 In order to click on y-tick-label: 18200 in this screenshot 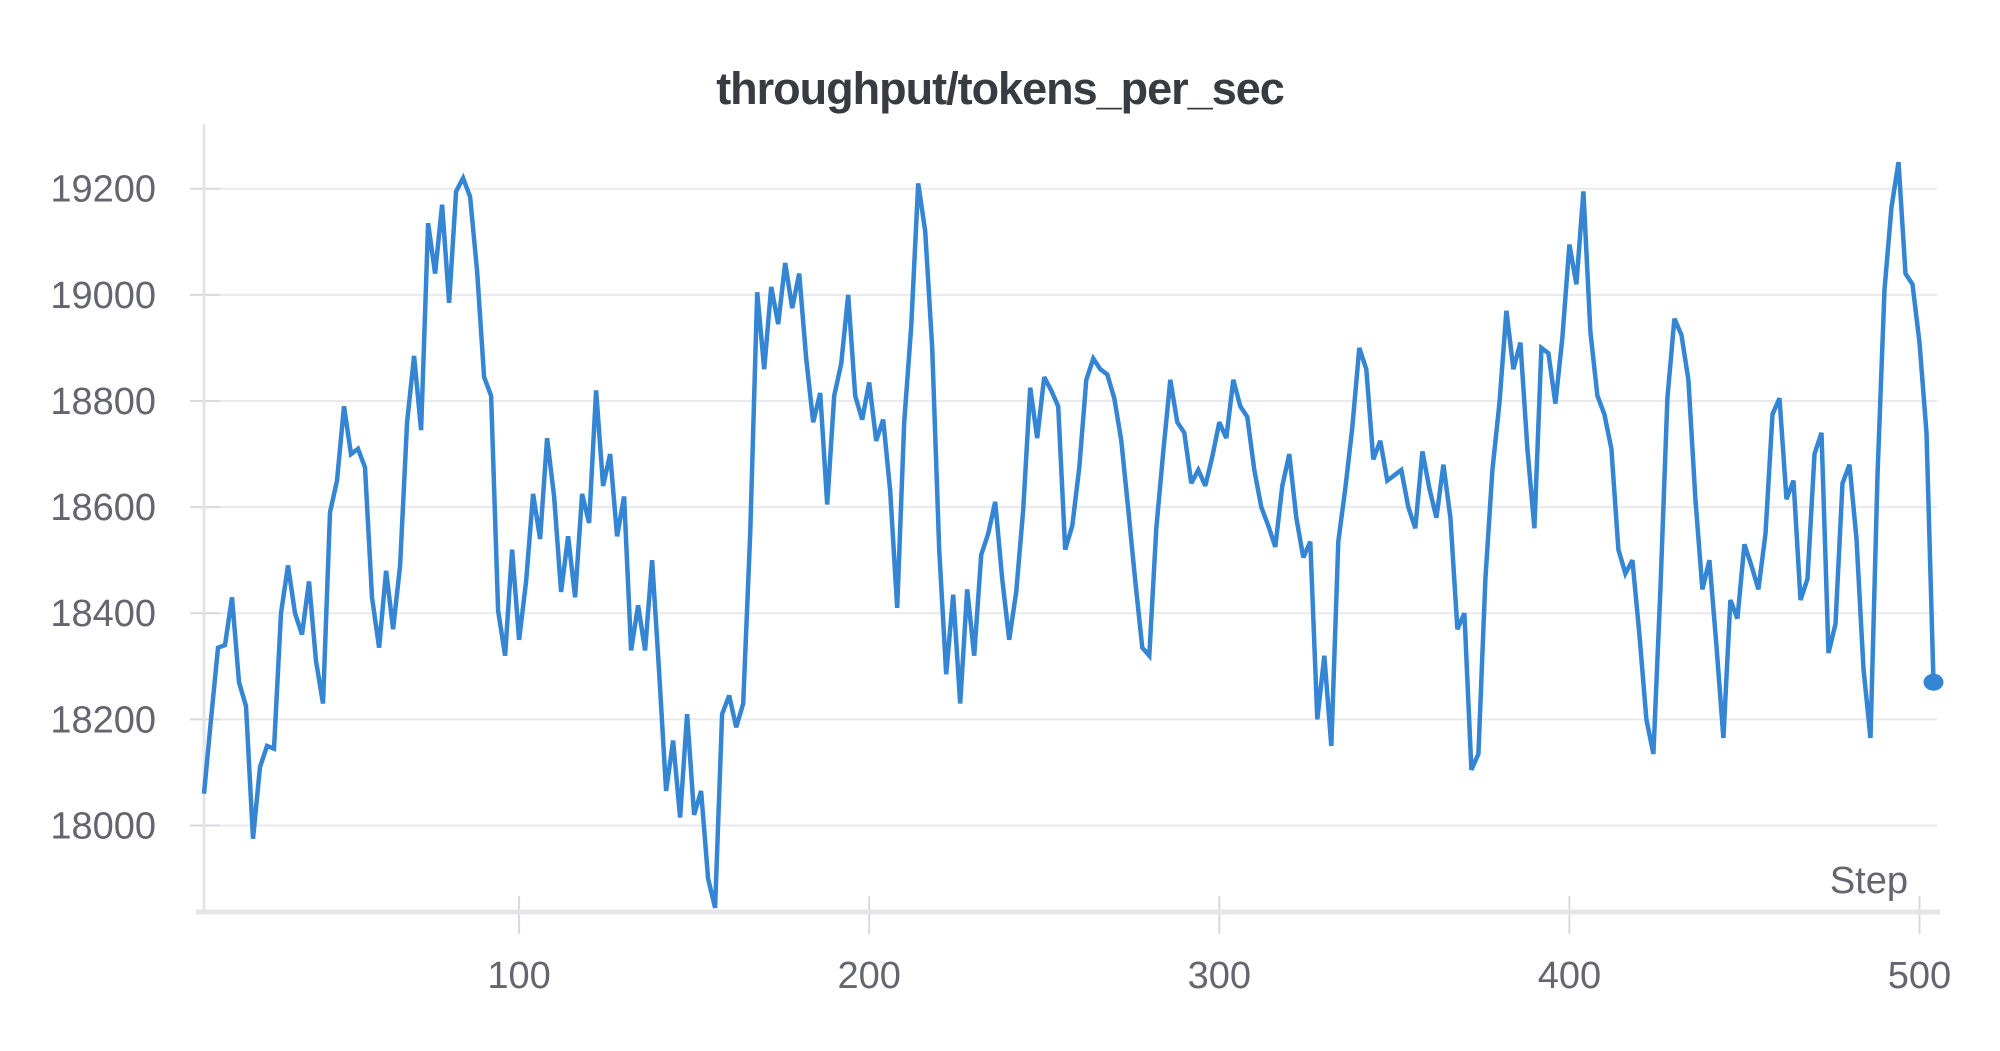, I will do `click(103, 720)`.